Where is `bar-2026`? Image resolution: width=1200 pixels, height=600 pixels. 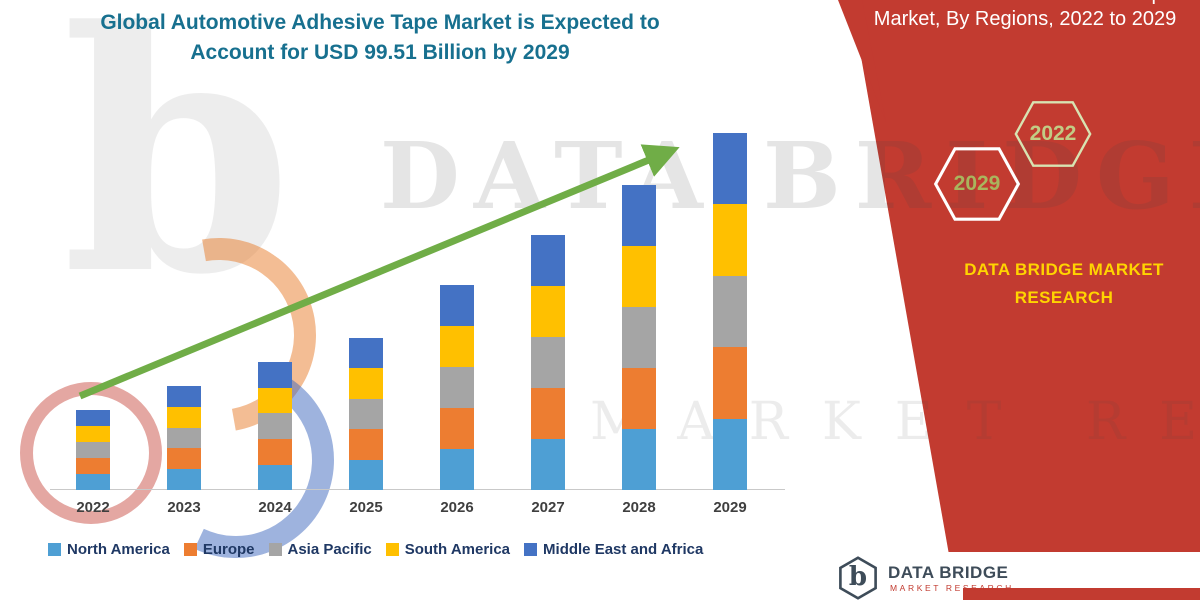
bar-2026 is located at coordinates (457, 387).